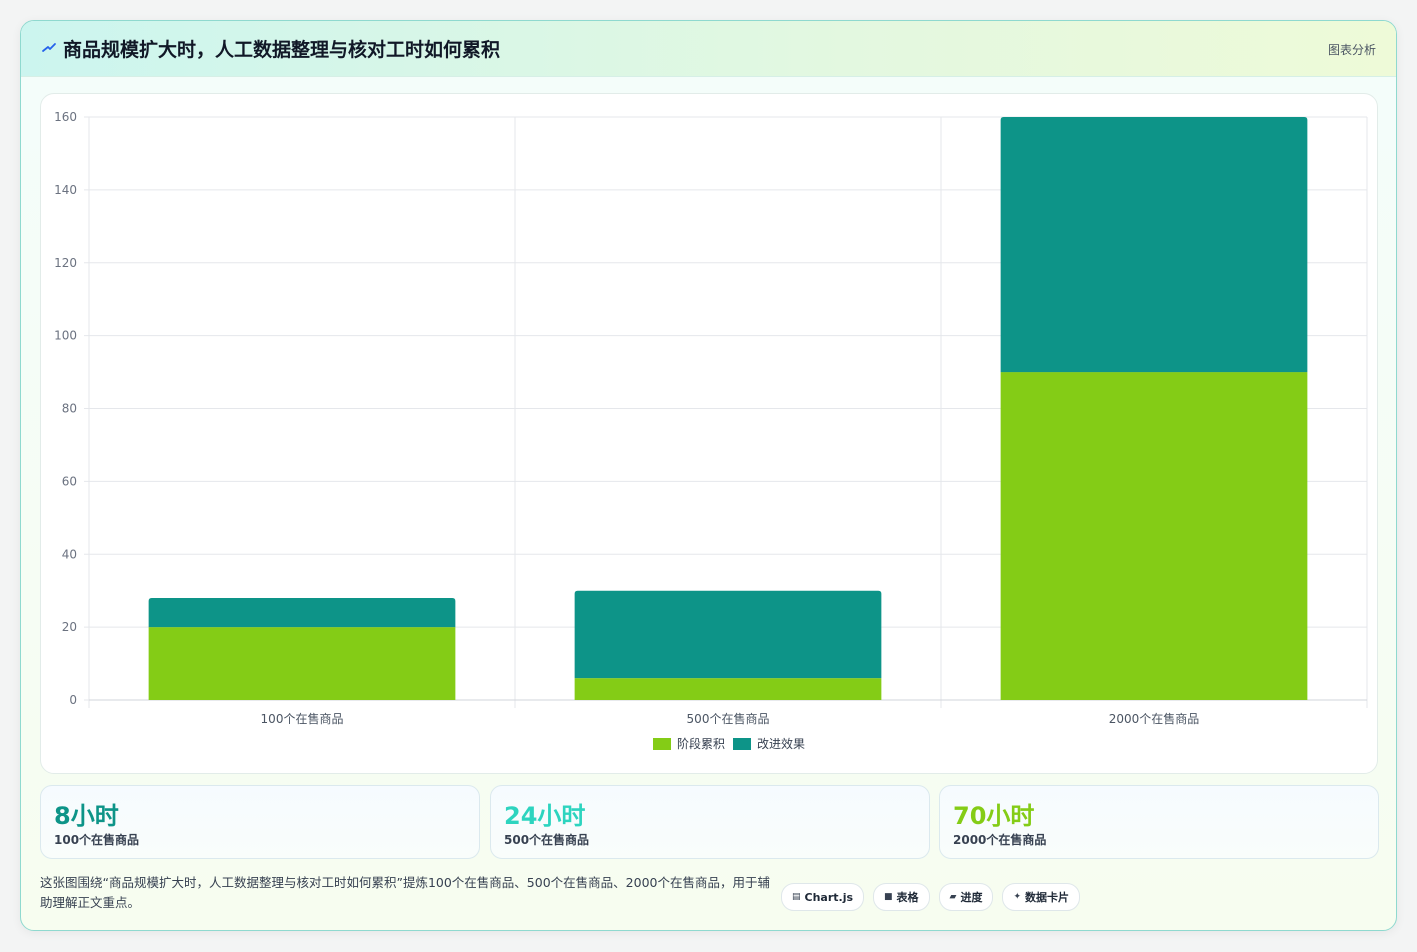 This screenshot has height=952, width=1417. I want to click on y-tick-label: 80, so click(69, 409).